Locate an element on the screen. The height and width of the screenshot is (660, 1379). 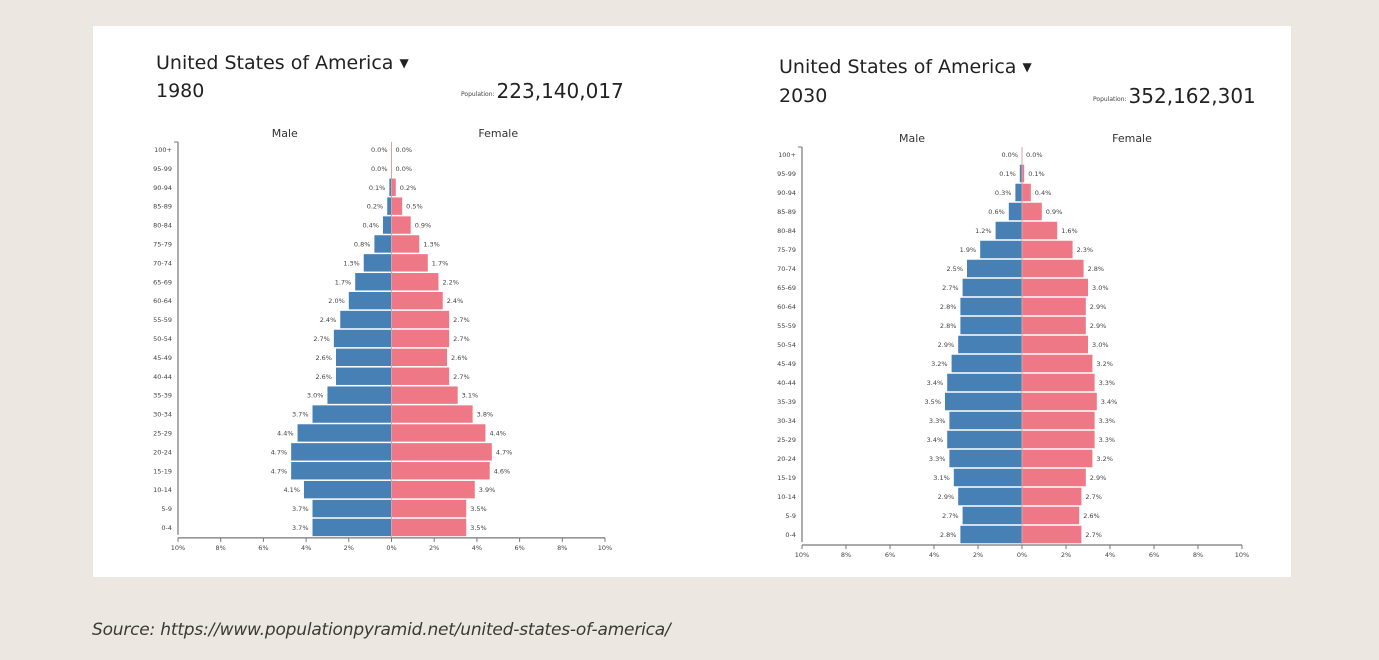
data-label-male: 3.1% is located at coordinates (941, 478).